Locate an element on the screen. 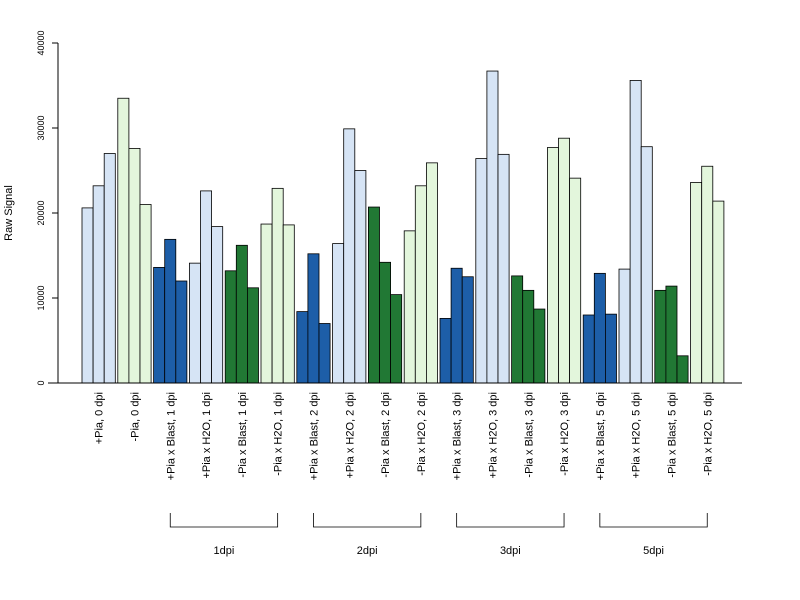 The width and height of the screenshot is (800, 600). x-tick-label: +Pia, 0 dpi is located at coordinates (100, 418).